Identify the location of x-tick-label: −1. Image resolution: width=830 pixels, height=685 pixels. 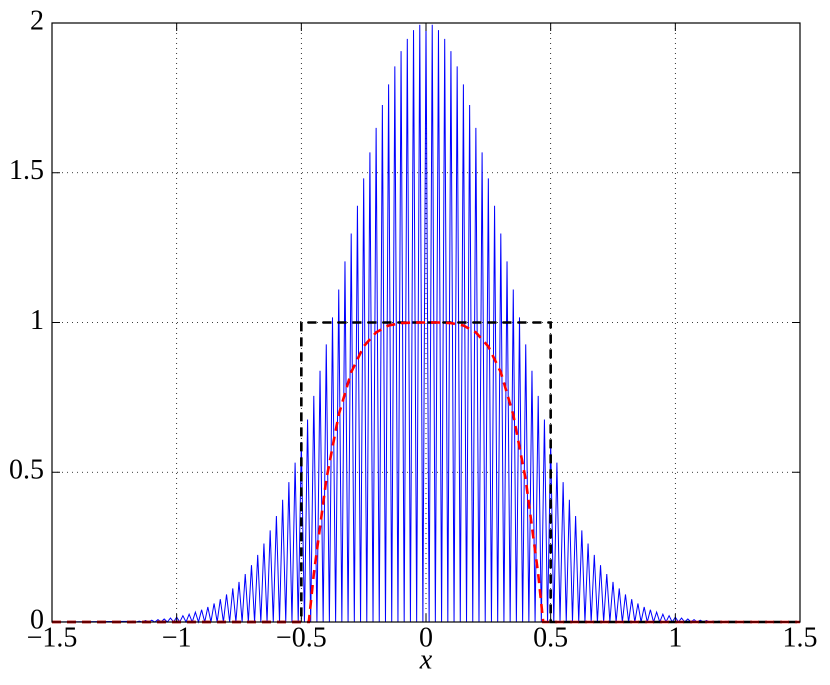
(177, 637).